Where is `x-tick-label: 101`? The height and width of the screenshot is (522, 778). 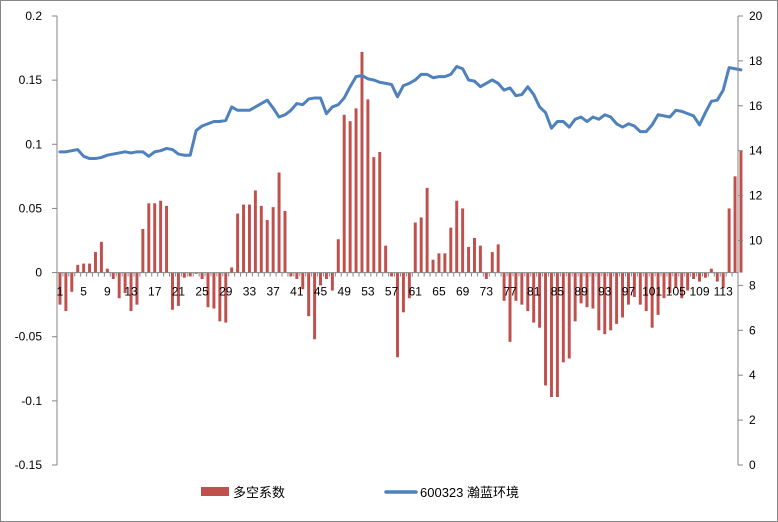
x-tick-label: 101 is located at coordinates (652, 292).